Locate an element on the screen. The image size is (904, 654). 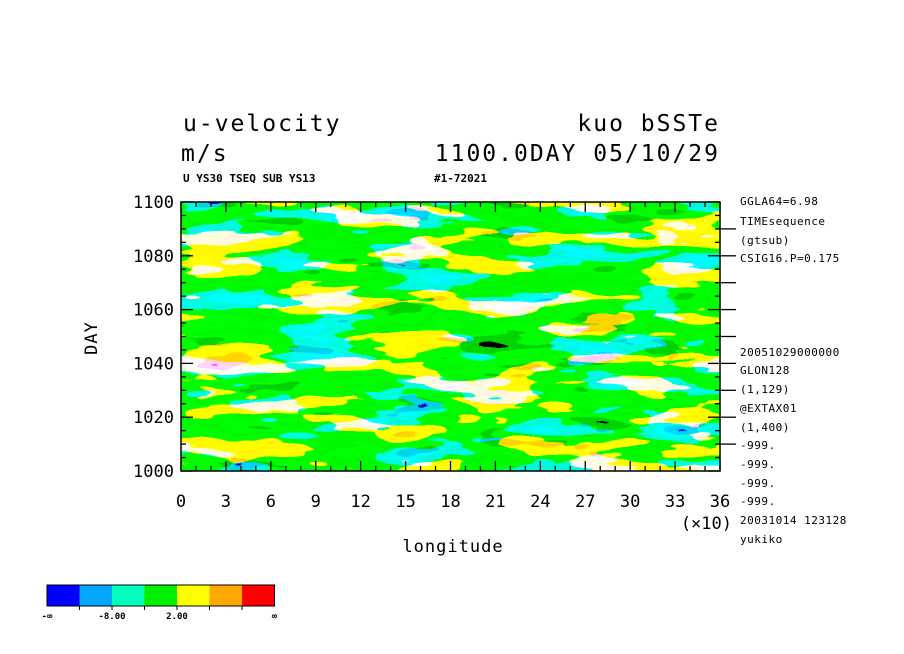
side-info-line: GLON128 is located at coordinates (765, 370).